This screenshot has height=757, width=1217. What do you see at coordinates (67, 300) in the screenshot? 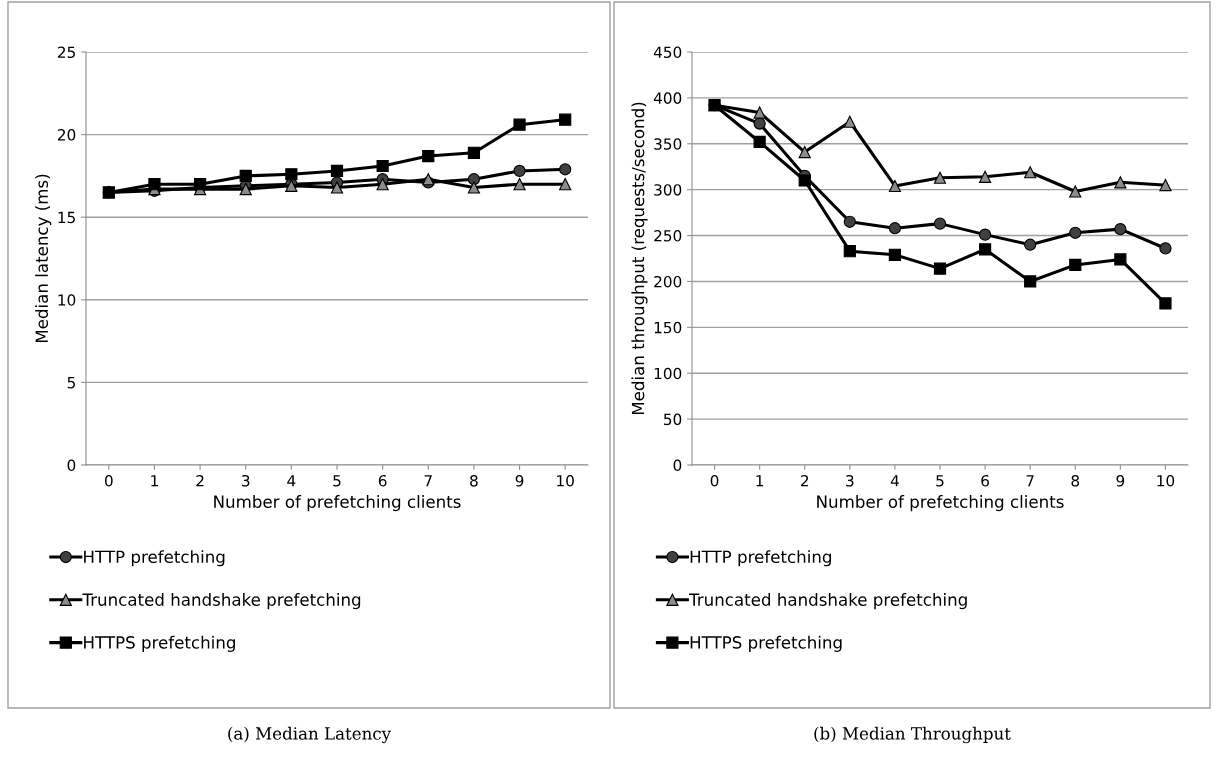
I see `y-tick-label: 10` at bounding box center [67, 300].